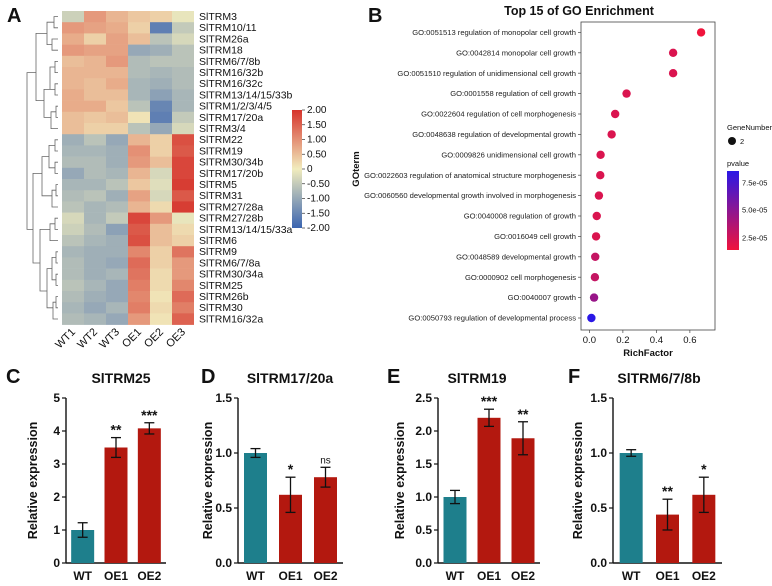 Image resolution: width=772 pixels, height=586 pixels. I want to click on go-term-label: GO:0040008 regulation of growth, so click(520, 216).